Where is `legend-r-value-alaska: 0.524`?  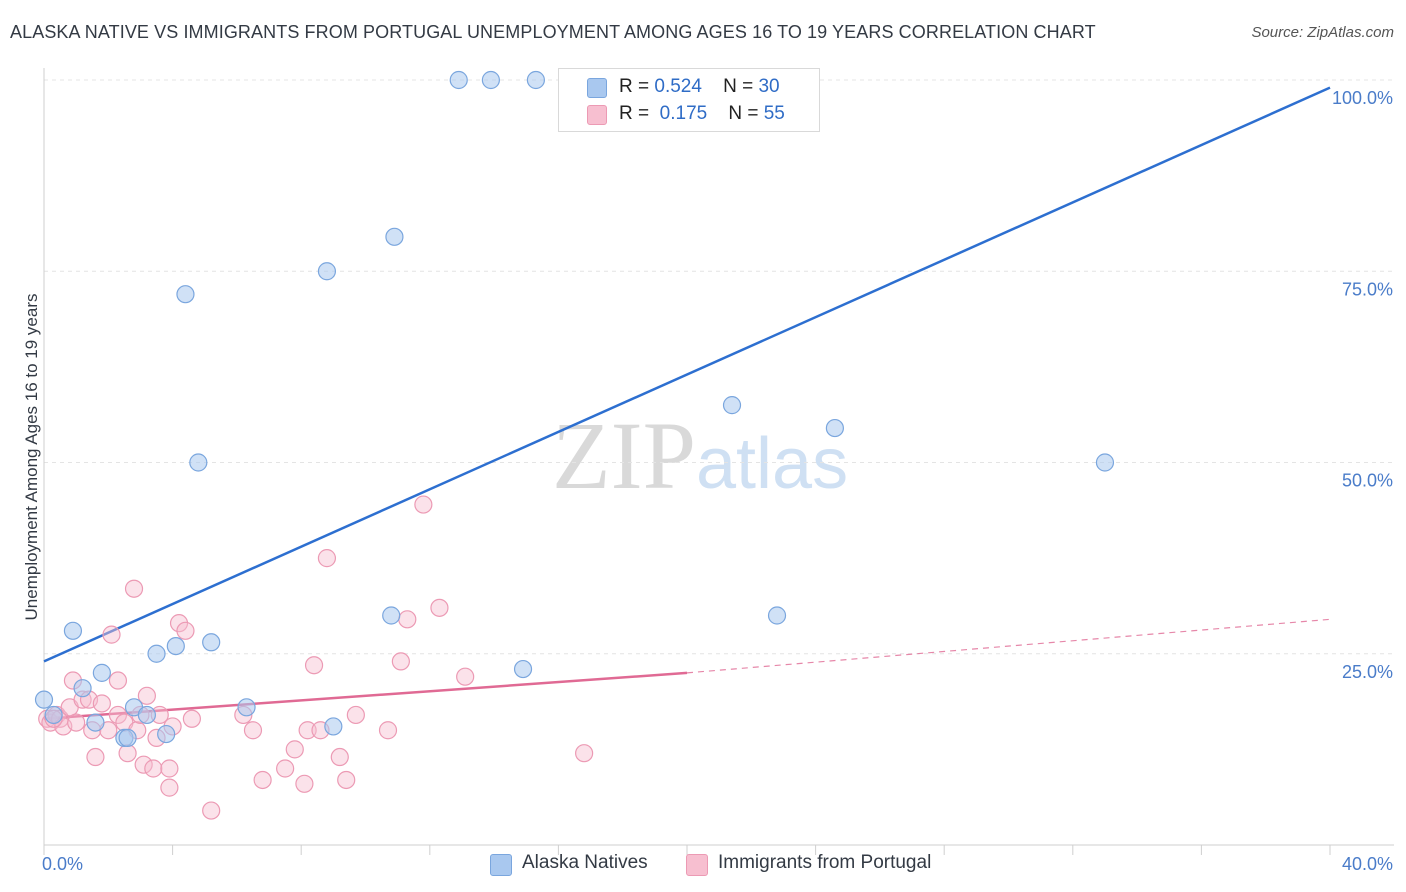 legend-r-value-alaska: 0.524 is located at coordinates (678, 86).